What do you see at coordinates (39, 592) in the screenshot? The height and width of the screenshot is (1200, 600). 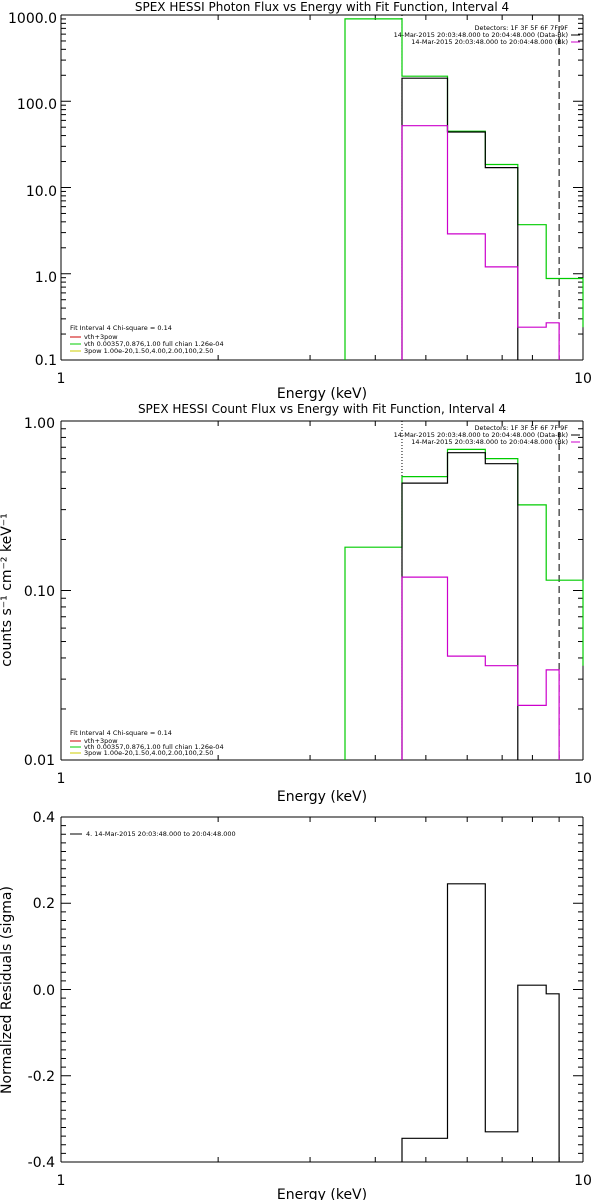 I see `count-ytick-0.10: 0.10` at bounding box center [39, 592].